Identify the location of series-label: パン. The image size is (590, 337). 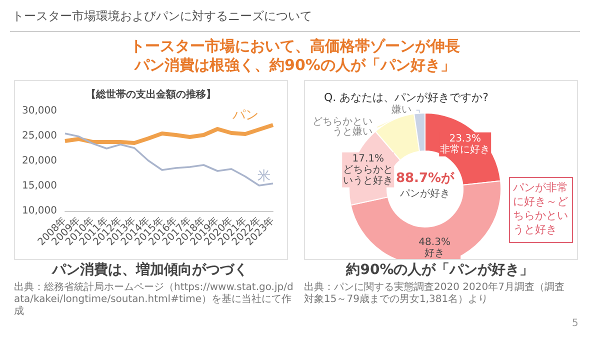
(244, 115).